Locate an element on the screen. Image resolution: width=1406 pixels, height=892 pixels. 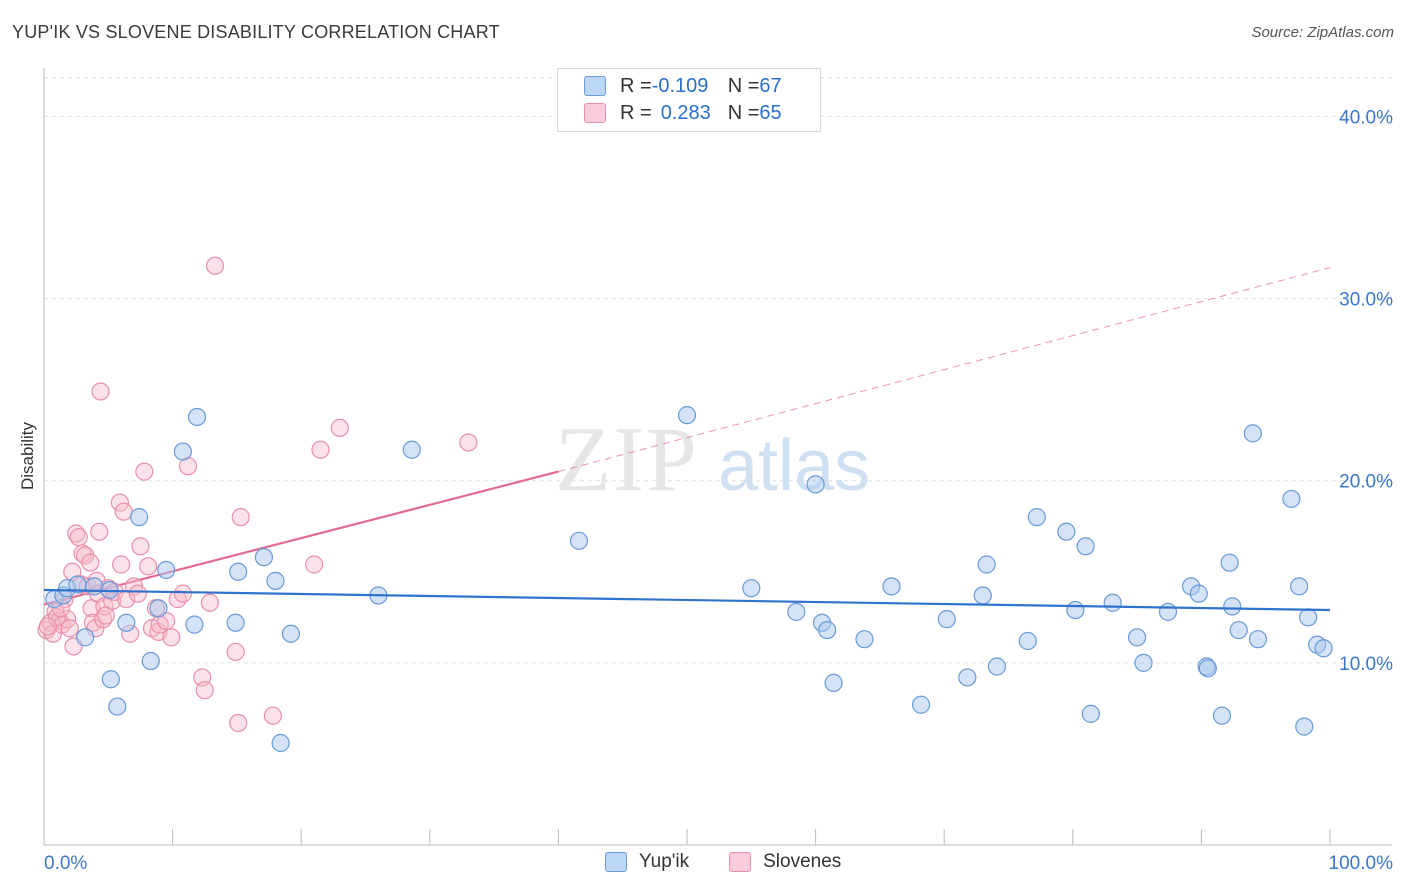
bottom-legend-label-yupik: Yup'ik is located at coordinates (664, 861).